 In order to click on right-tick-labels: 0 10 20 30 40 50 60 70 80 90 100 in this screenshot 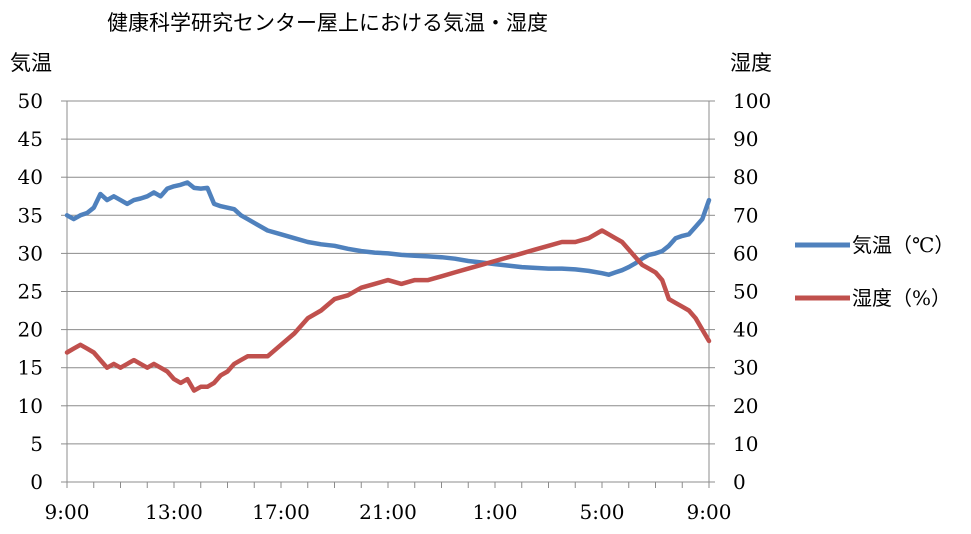, I will do `click(752, 291)`.